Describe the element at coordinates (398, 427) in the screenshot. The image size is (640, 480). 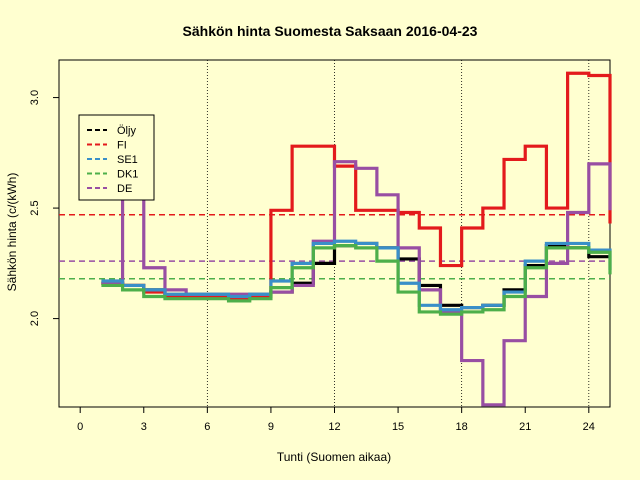
I see `x-tick-label-15: 15` at that location.